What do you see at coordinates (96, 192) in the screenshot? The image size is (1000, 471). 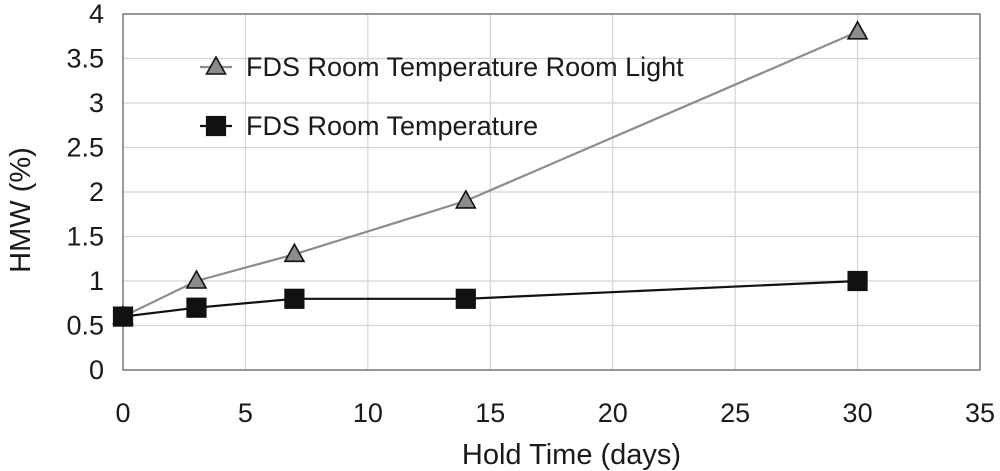 I see `y-tick-label: 2` at bounding box center [96, 192].